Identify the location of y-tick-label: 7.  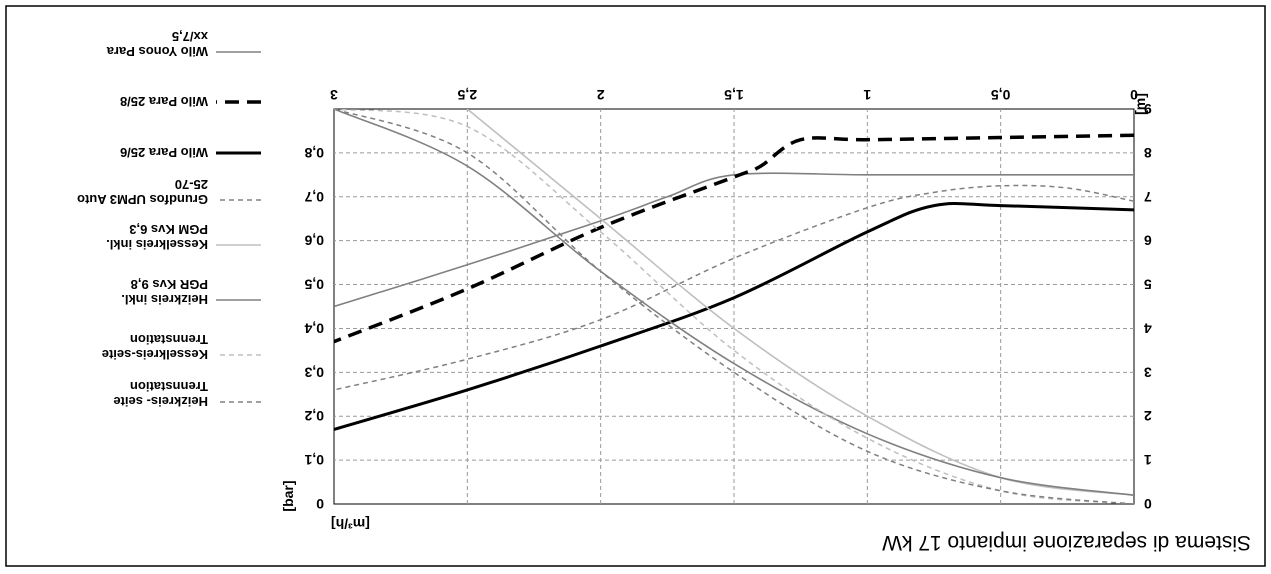
(1148, 197).